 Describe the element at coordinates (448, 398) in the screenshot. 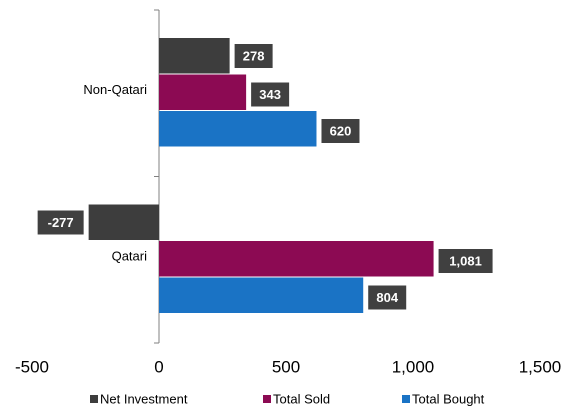

I see `legend-label: Total Bought` at that location.